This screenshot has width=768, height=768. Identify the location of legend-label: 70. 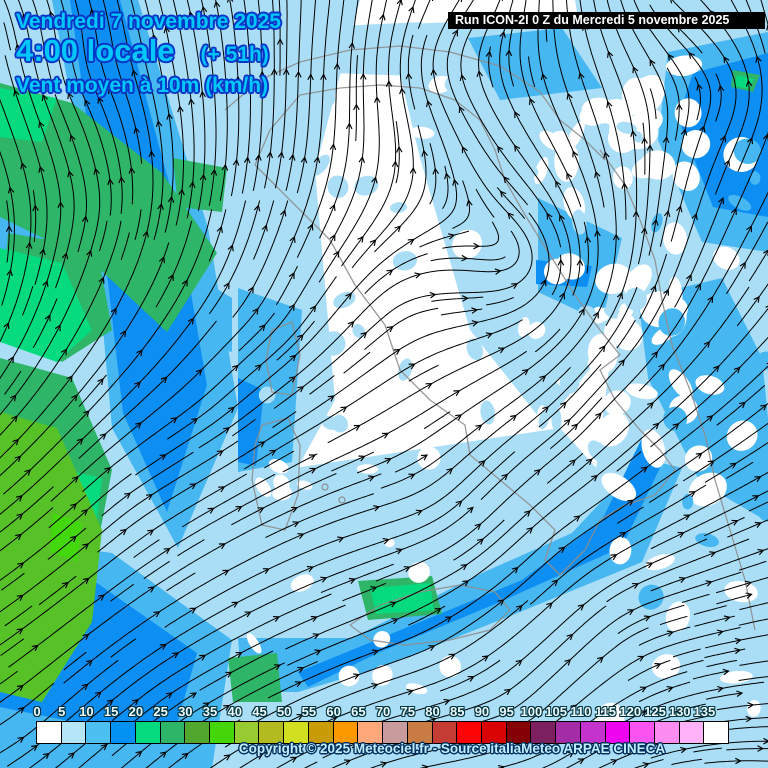
(383, 711).